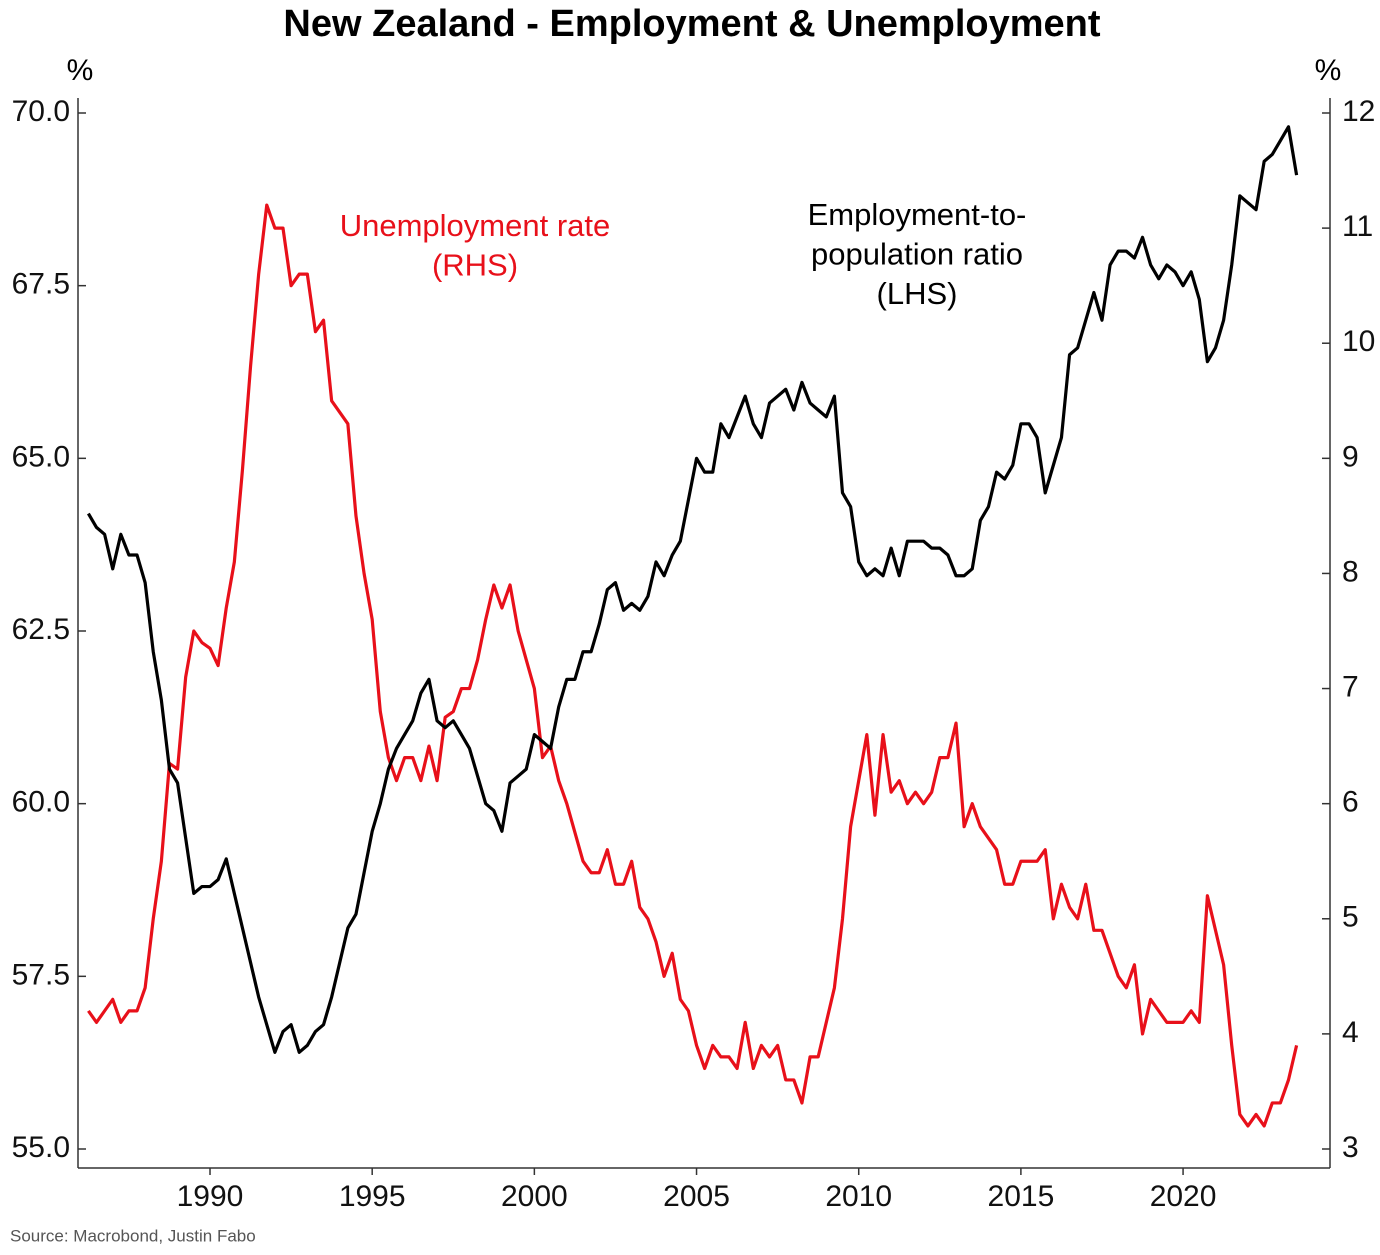  Describe the element at coordinates (1350, 686) in the screenshot. I see `y2-tick-label: 7` at that location.